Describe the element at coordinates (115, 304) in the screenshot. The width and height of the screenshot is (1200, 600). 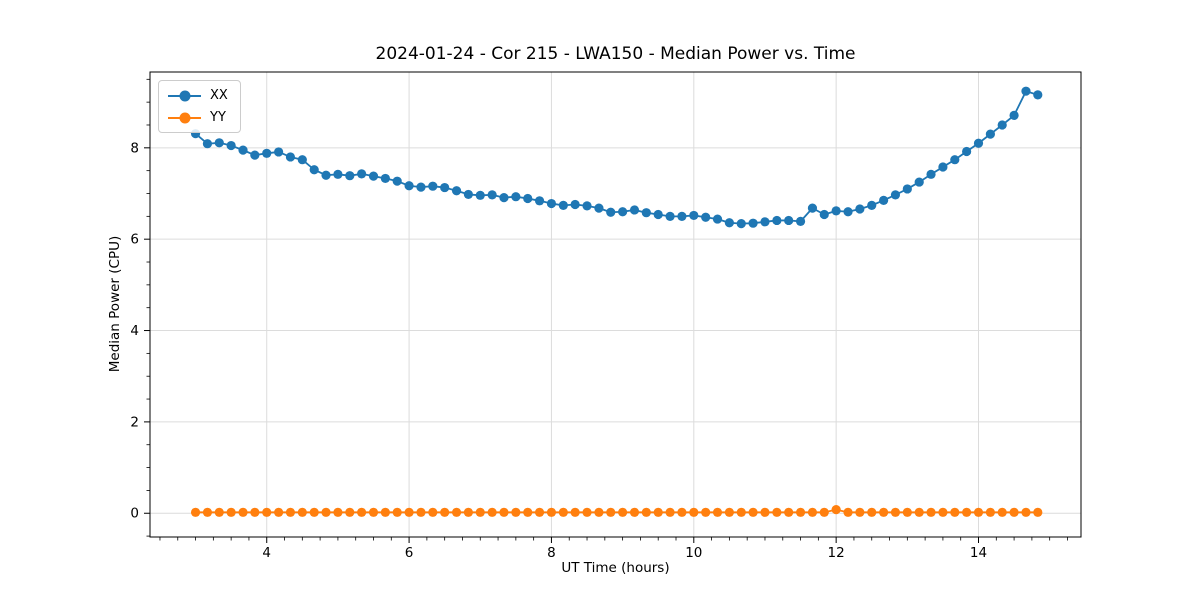
I see `y-axis-label: Median Power (CPU)` at that location.